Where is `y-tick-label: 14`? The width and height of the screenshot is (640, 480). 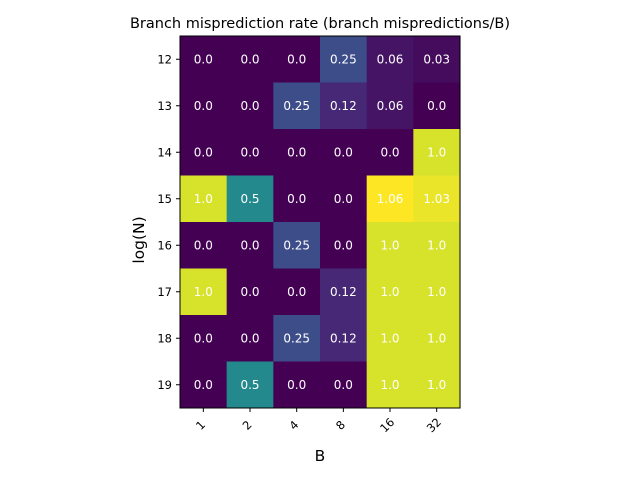 y-tick-label: 14 is located at coordinates (164, 152).